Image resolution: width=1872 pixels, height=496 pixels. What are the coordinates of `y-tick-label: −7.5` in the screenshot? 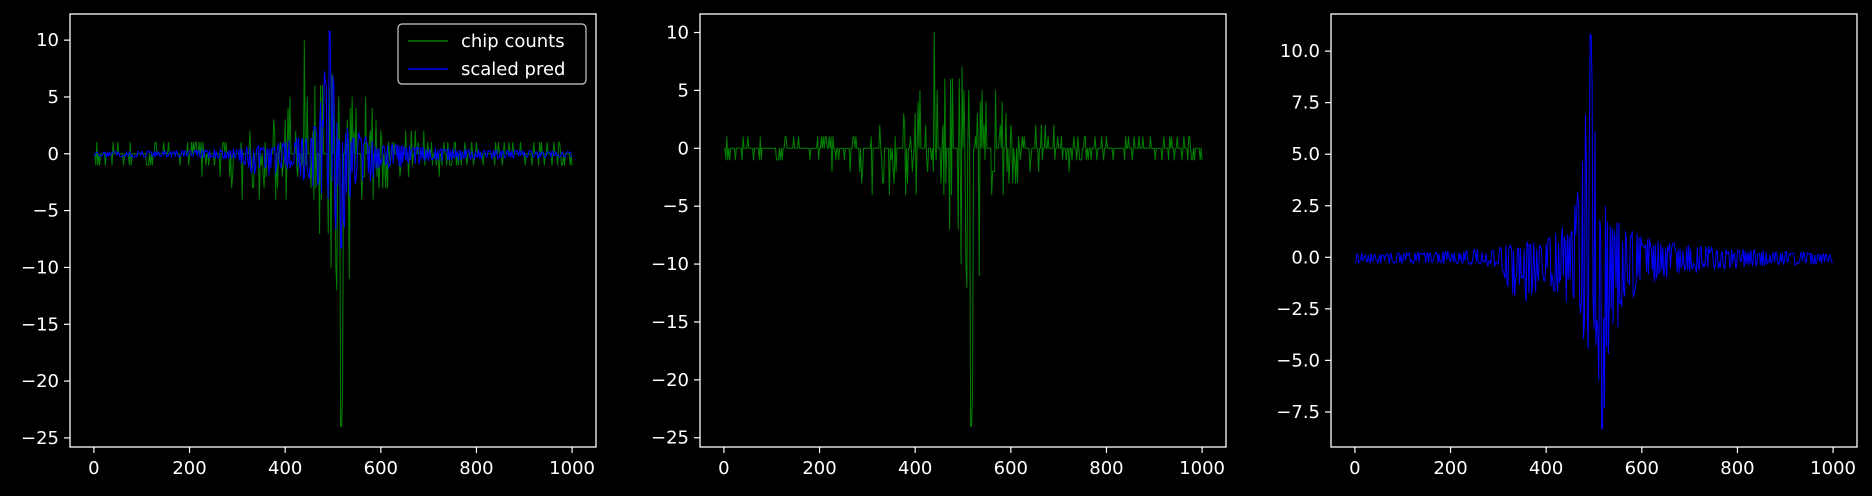 It's located at (1298, 412).